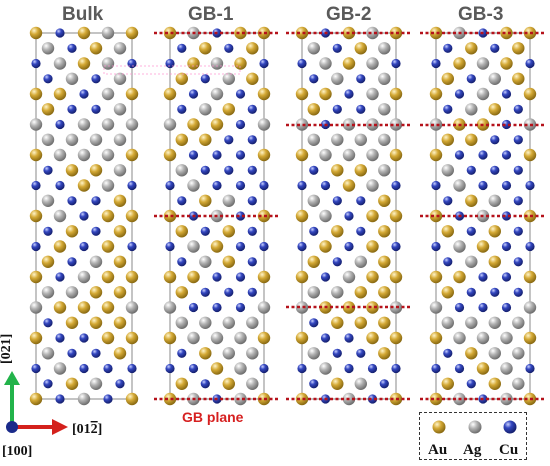 The width and height of the screenshot is (550, 466). Describe the element at coordinates (473, 439) in the screenshot. I see `legend-items: Au Ag Cu` at that location.